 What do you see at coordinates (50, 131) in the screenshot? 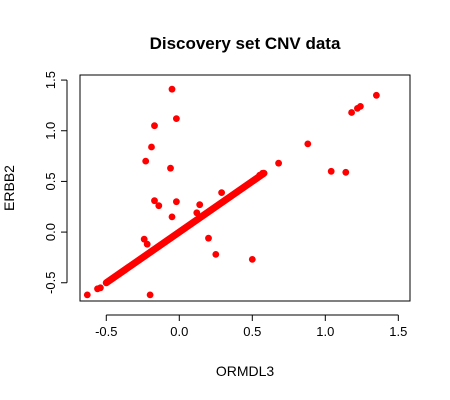
I see `y-tick-label: 1.0` at bounding box center [50, 131].